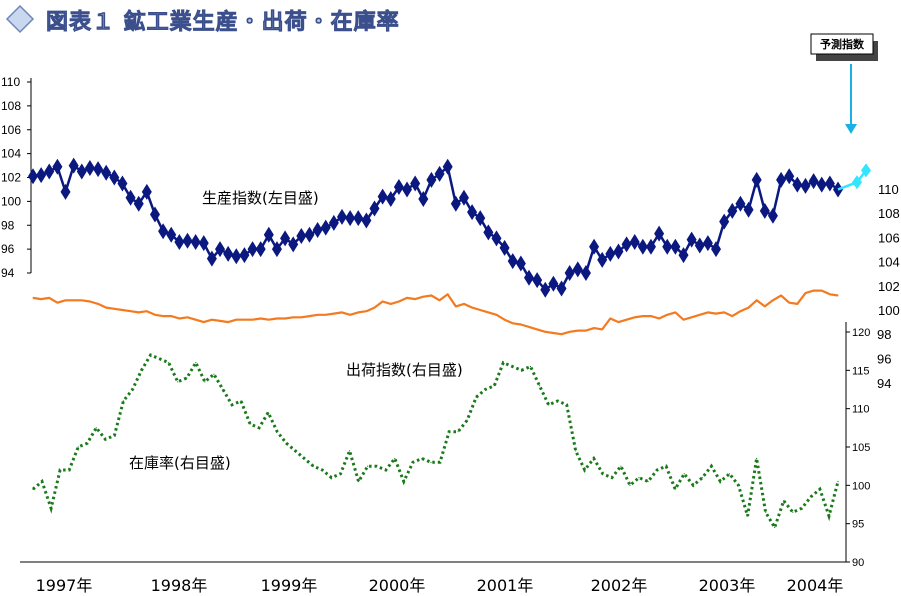 The image size is (901, 596). Describe the element at coordinates (202, 19) in the screenshot. I see `title-group: 図表１ 鉱工業生産・出荷・在庫率` at that location.